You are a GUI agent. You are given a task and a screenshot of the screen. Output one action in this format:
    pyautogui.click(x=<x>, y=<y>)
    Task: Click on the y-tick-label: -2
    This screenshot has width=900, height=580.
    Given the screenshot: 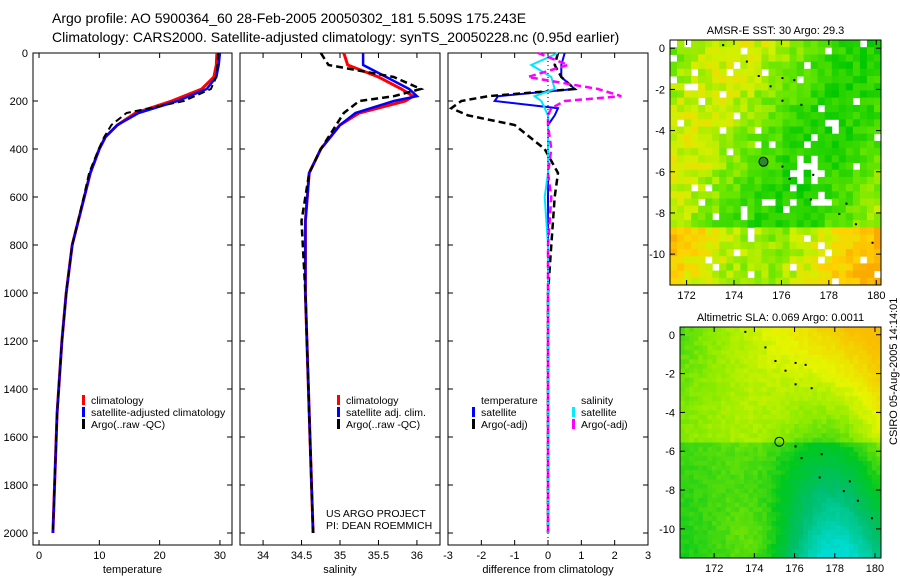 What is the action you would take?
    pyautogui.click(x=660, y=90)
    